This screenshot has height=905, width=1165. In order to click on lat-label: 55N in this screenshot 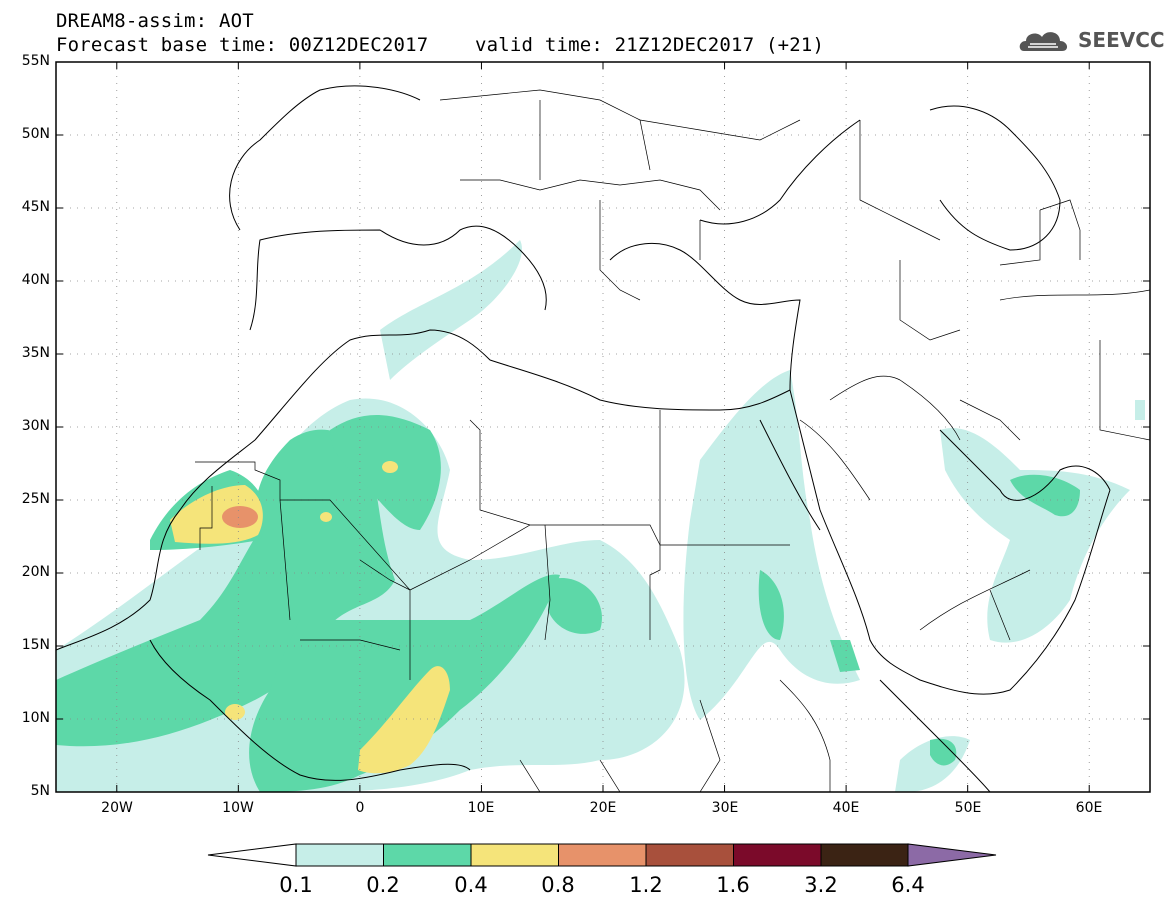, I will do `click(35, 61)`.